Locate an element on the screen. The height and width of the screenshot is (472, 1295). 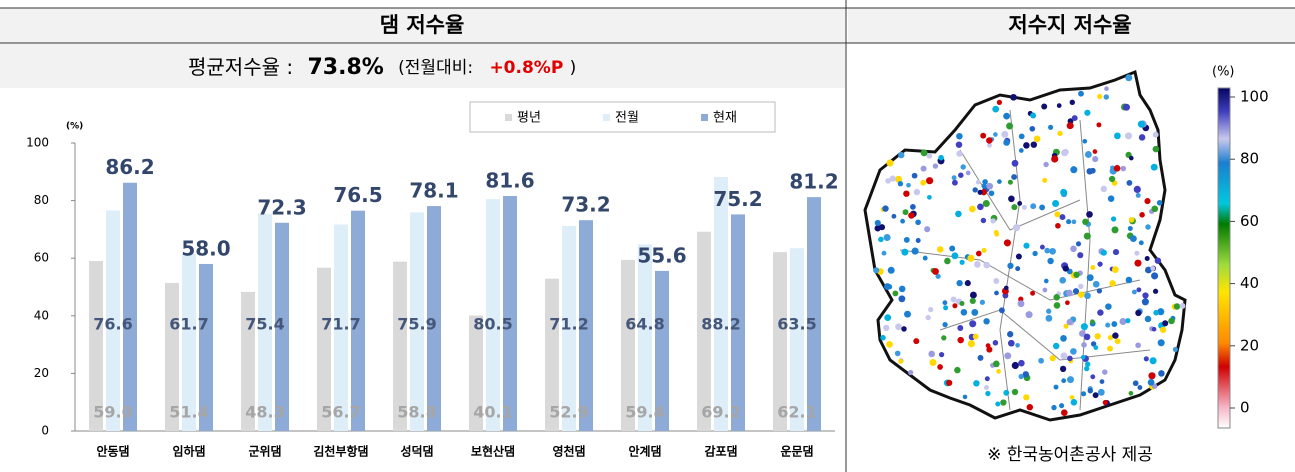
value-label: 59.4 is located at coordinates (644, 412).